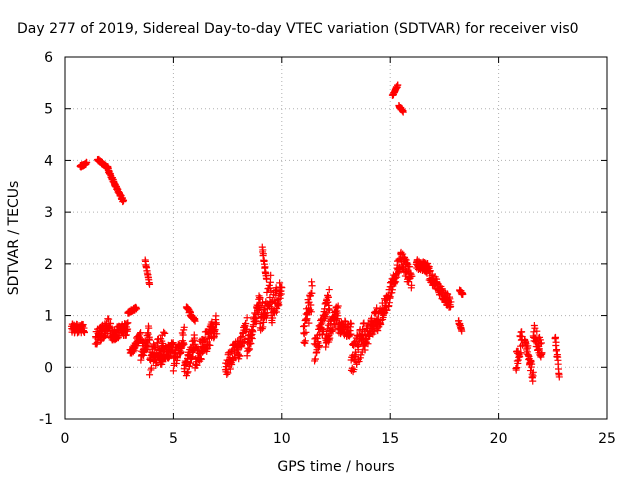 The width and height of the screenshot is (640, 480). Describe the element at coordinates (338, 439) in the screenshot. I see `x-tick-labels: 0 5 10 15 20 25` at that location.